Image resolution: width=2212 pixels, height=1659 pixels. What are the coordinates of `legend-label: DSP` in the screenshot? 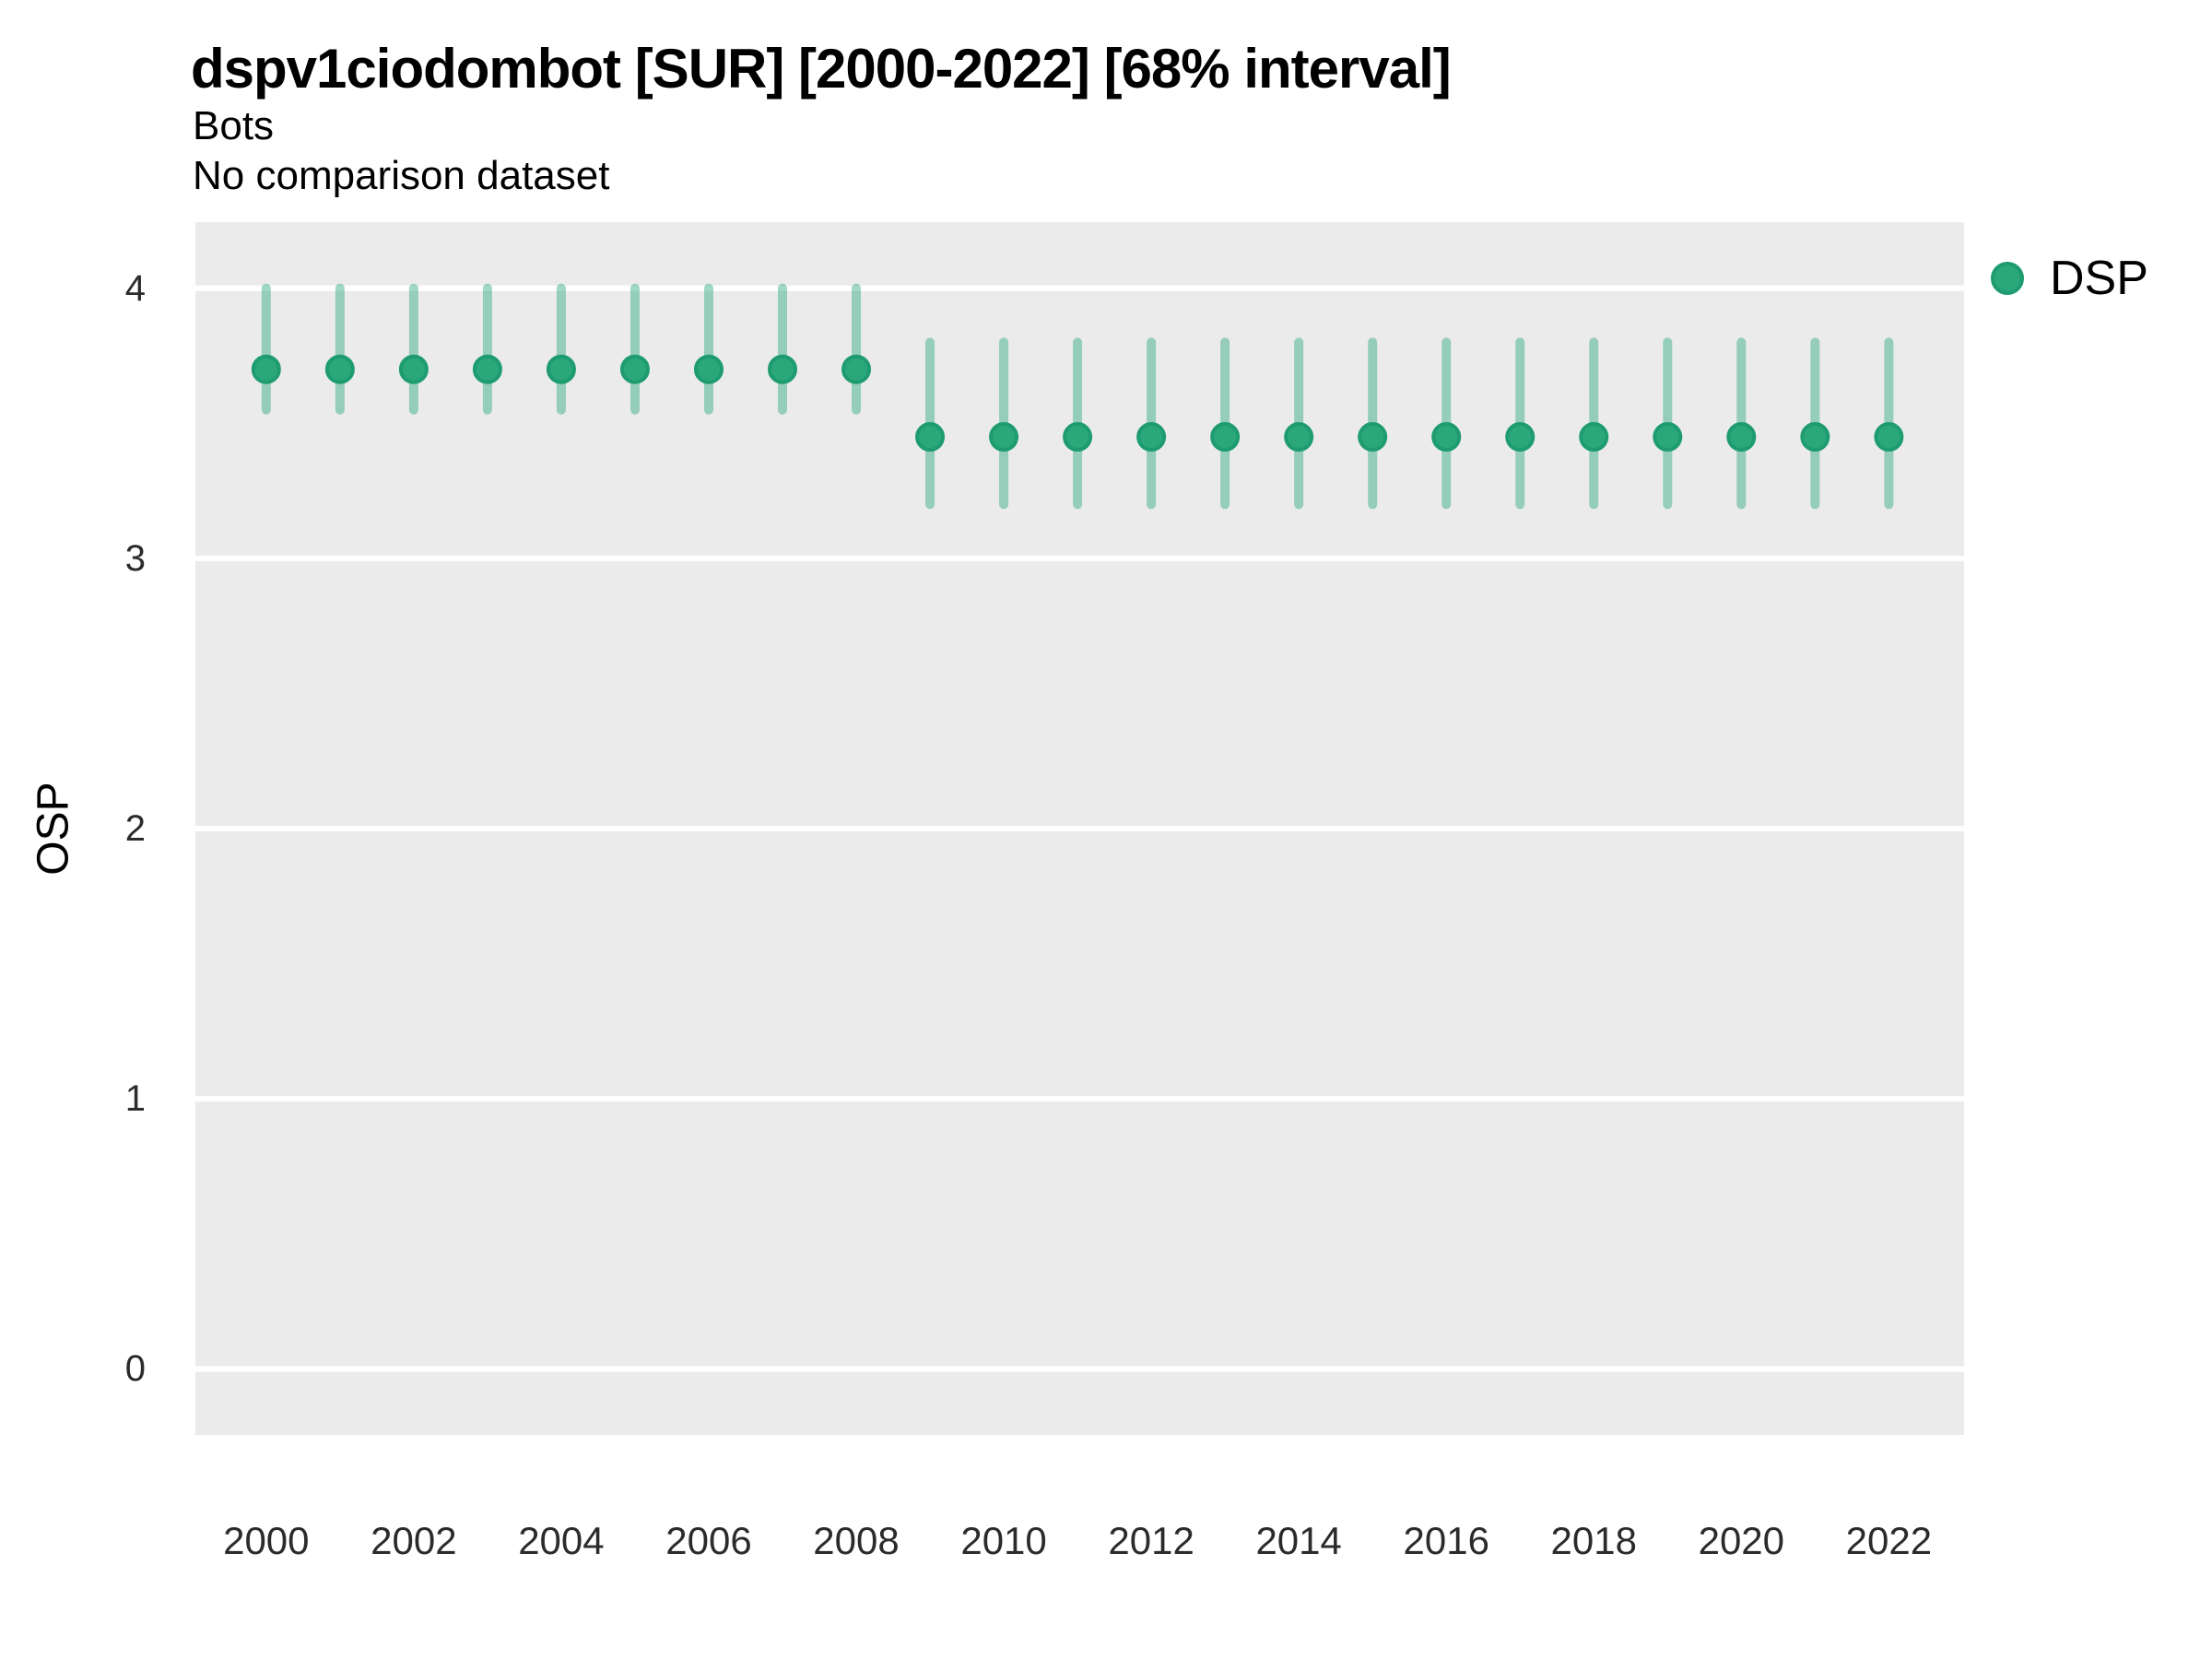 It's located at (2099, 278).